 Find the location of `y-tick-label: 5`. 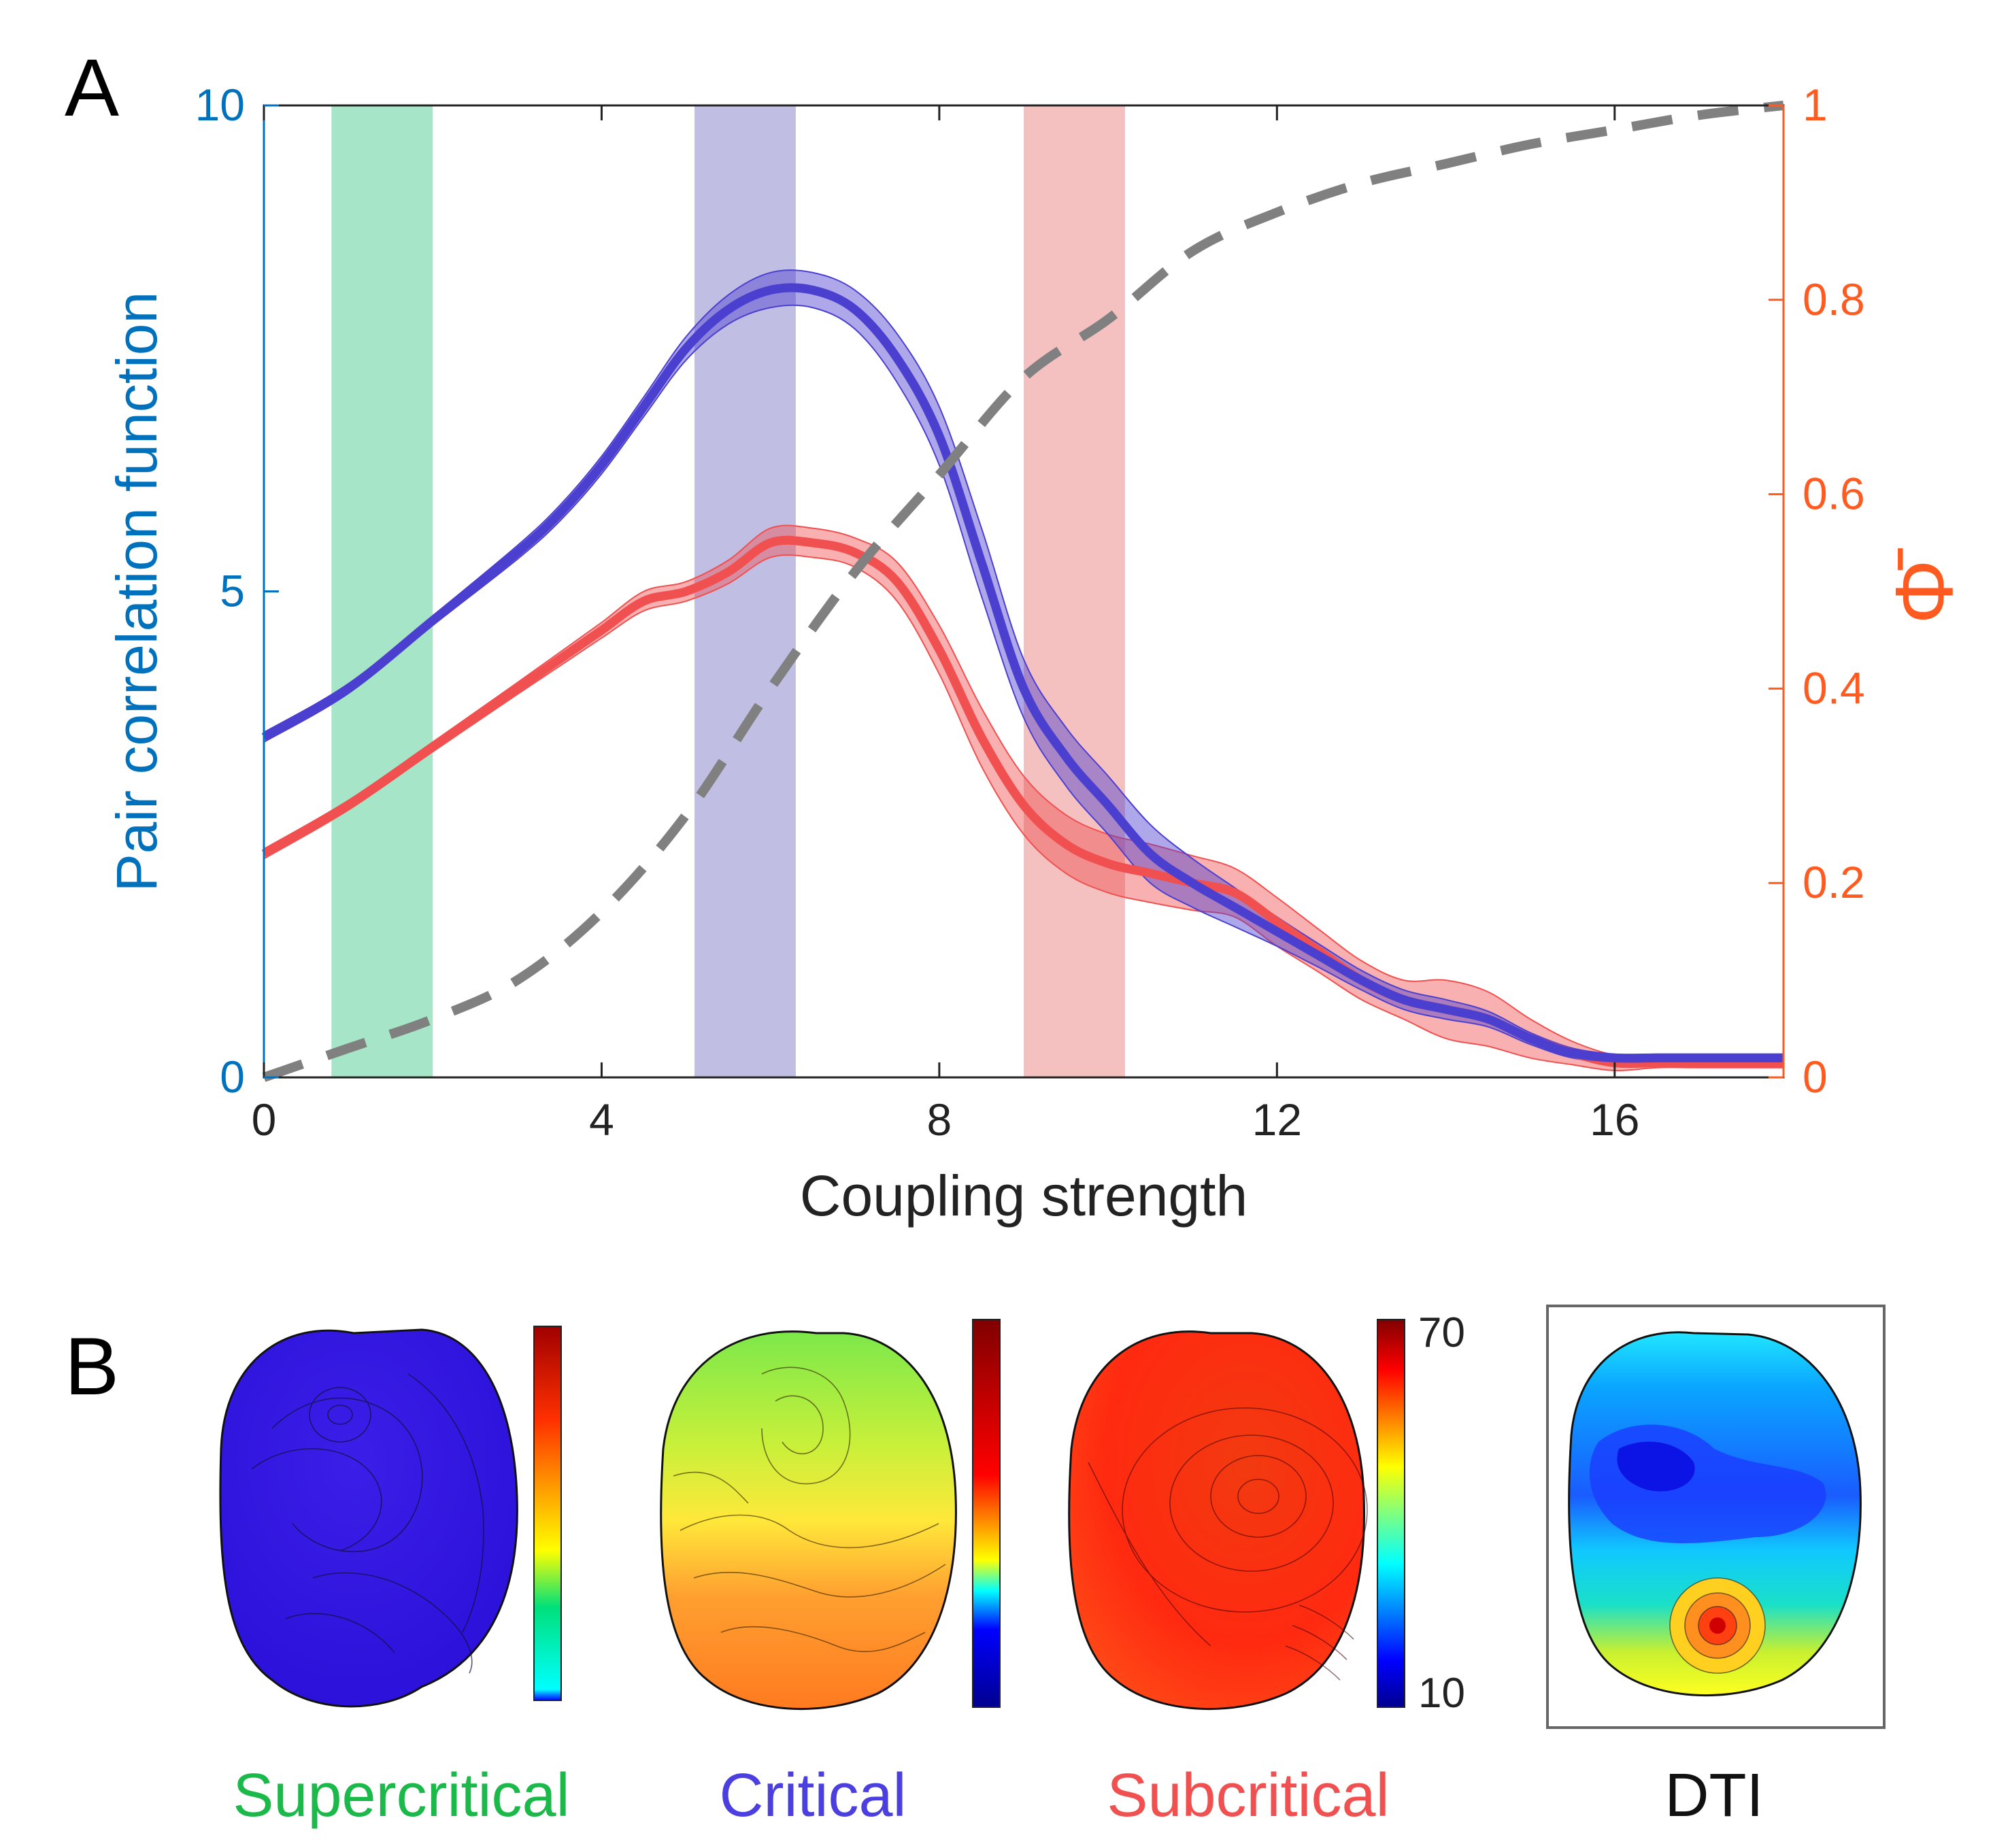

y-tick-label: 5 is located at coordinates (232, 591).